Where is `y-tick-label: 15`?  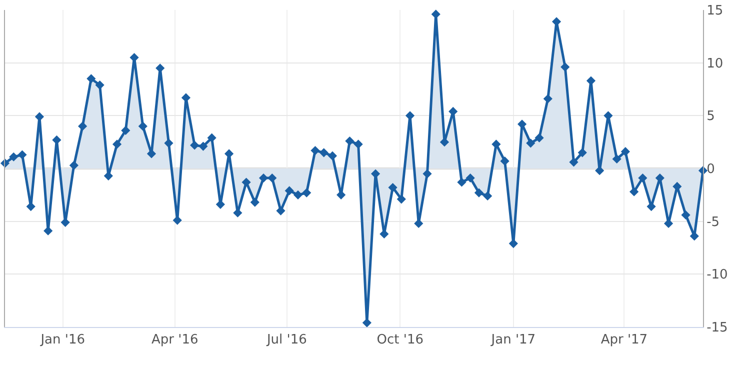 y-tick-label: 15 is located at coordinates (715, 11).